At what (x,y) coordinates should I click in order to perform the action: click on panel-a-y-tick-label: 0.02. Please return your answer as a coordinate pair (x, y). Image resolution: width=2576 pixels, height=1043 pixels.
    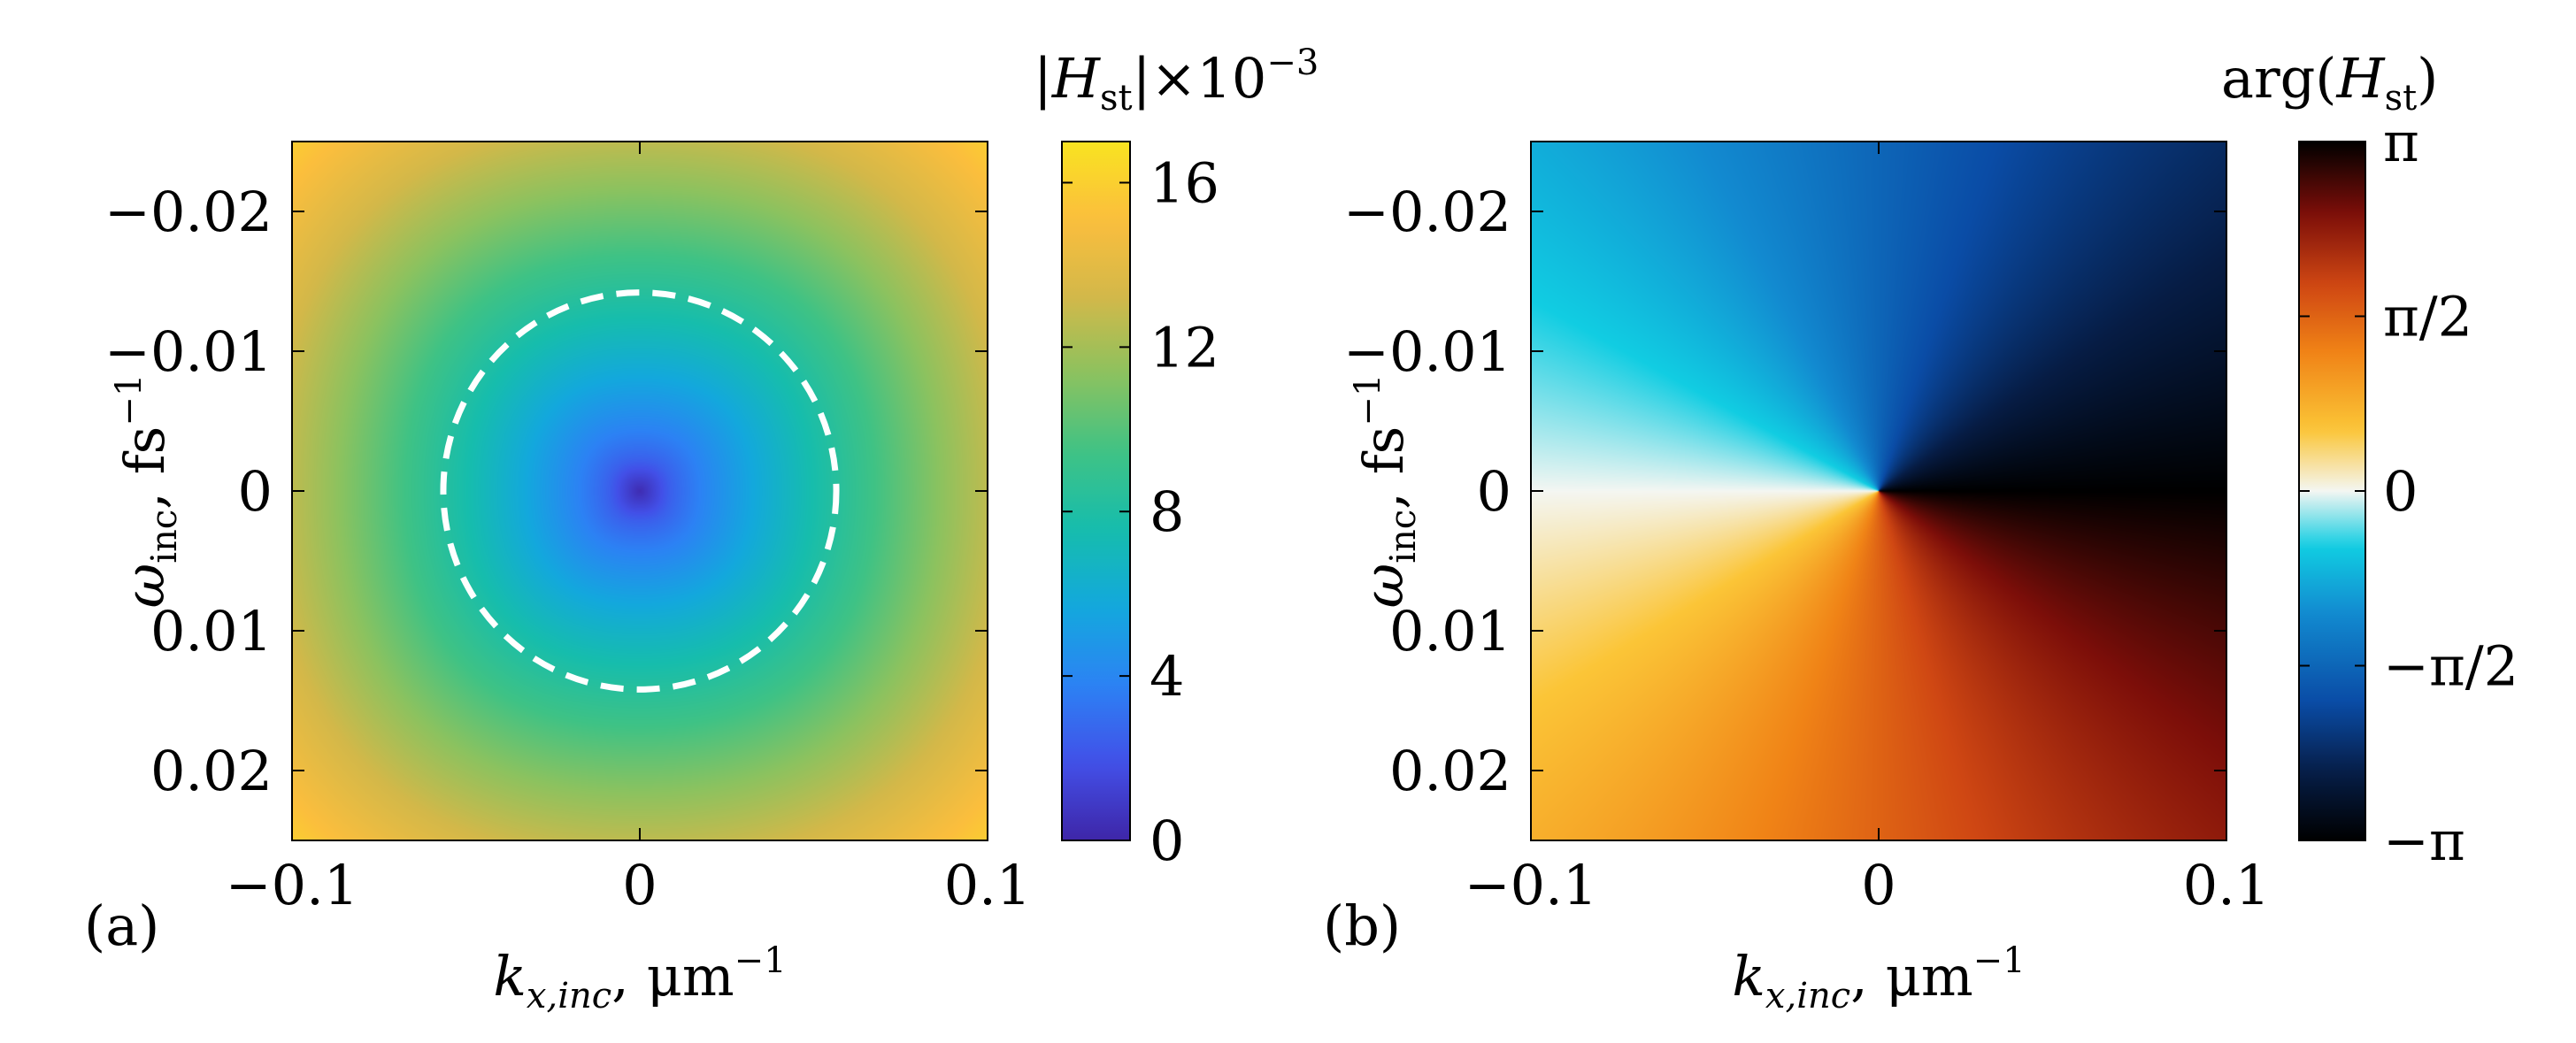
    Looking at the image, I should click on (211, 771).